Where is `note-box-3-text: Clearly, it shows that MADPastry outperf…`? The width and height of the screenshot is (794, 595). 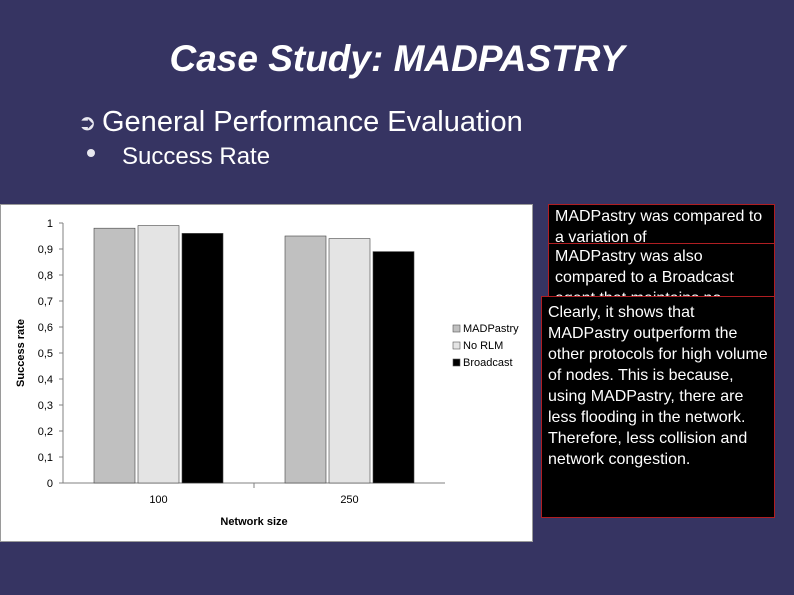
note-box-3-text: Clearly, it shows that MADPastry outperf… is located at coordinates (658, 386).